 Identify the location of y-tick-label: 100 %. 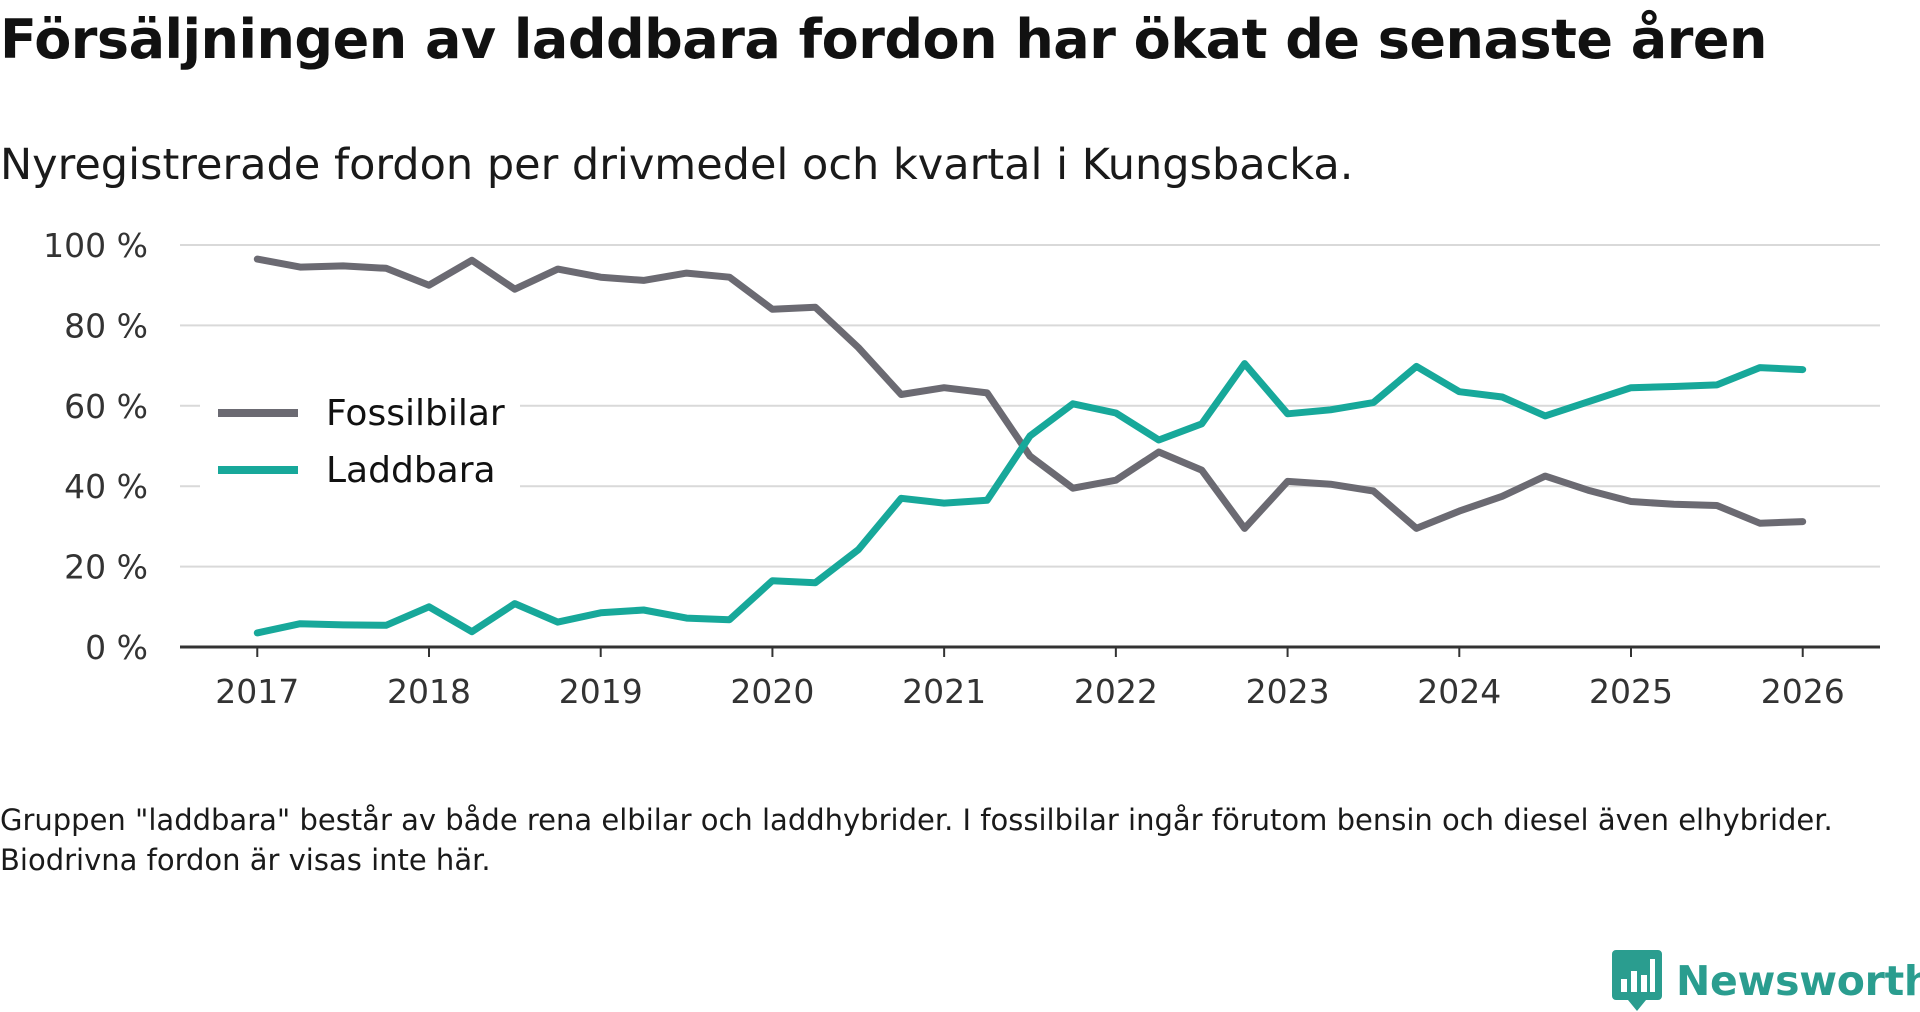
(95, 245).